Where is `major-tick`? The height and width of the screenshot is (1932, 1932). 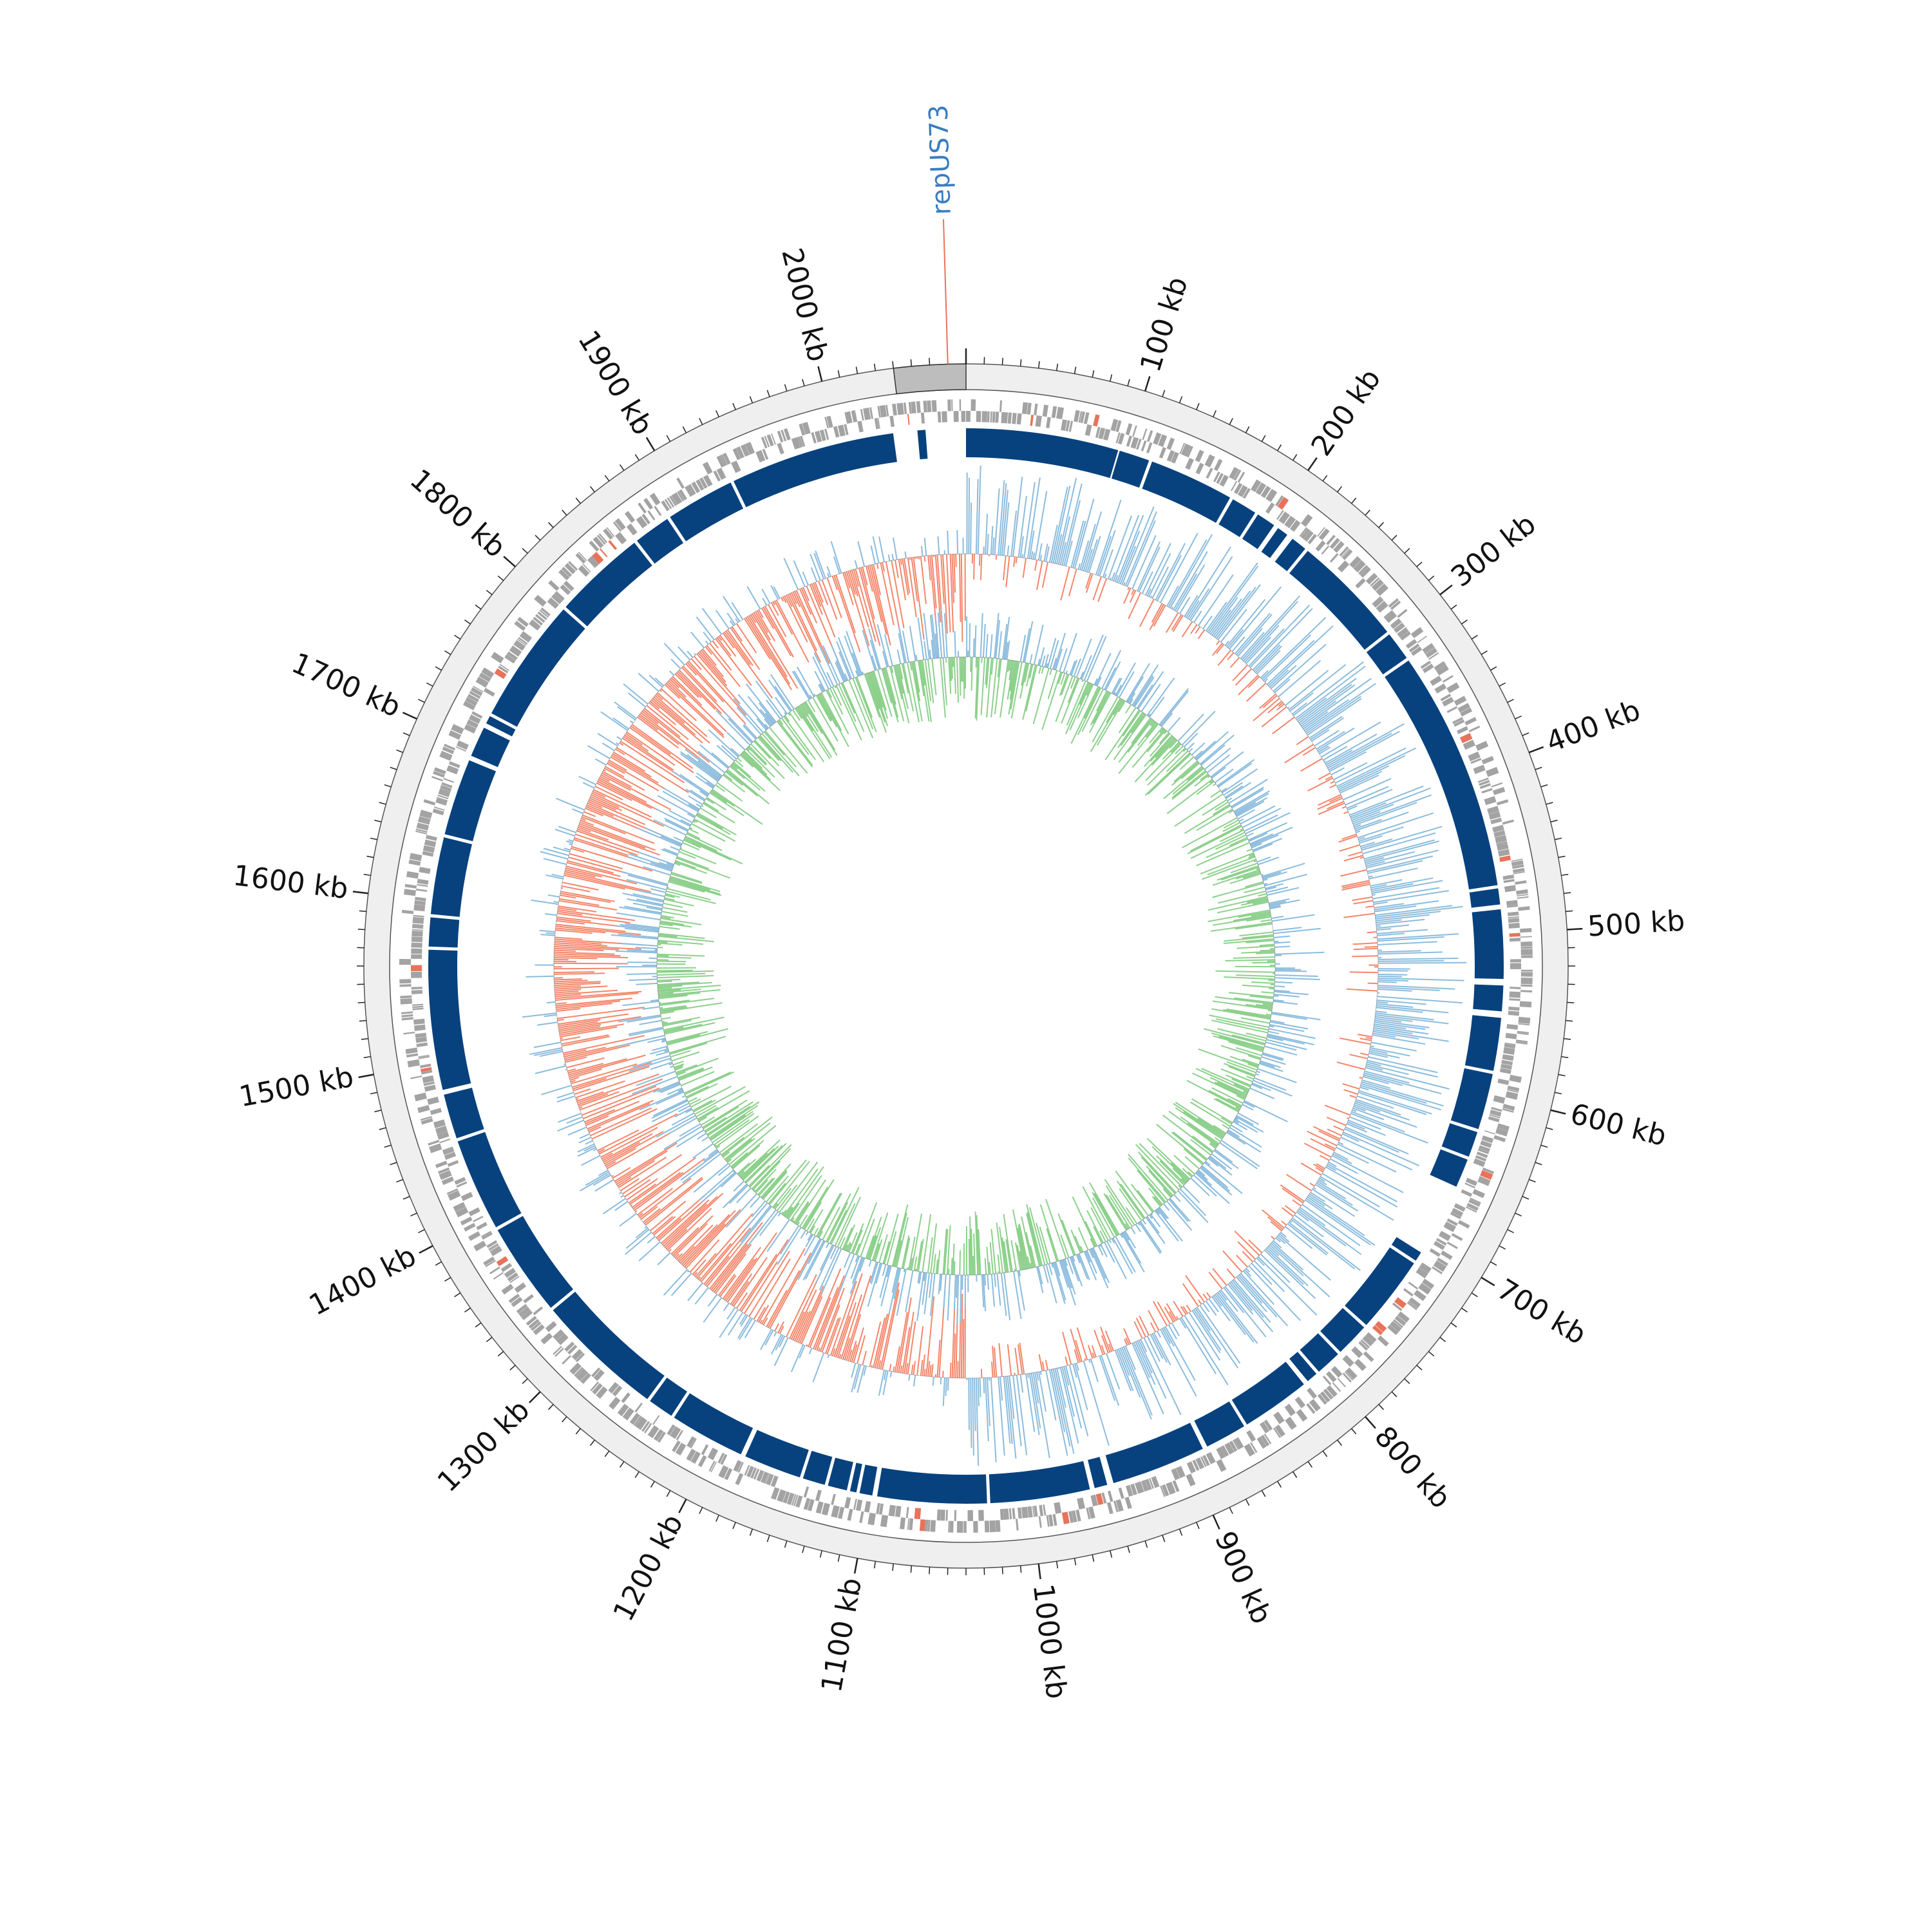 major-tick is located at coordinates (1147, 384).